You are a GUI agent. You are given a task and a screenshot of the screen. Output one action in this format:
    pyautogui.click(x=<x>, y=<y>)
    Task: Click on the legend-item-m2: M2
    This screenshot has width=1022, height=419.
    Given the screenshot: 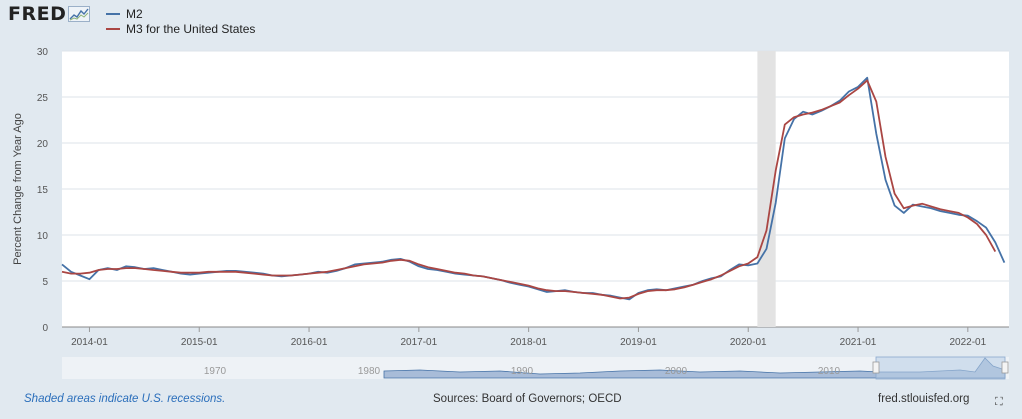 What is the action you would take?
    pyautogui.click(x=180, y=13)
    